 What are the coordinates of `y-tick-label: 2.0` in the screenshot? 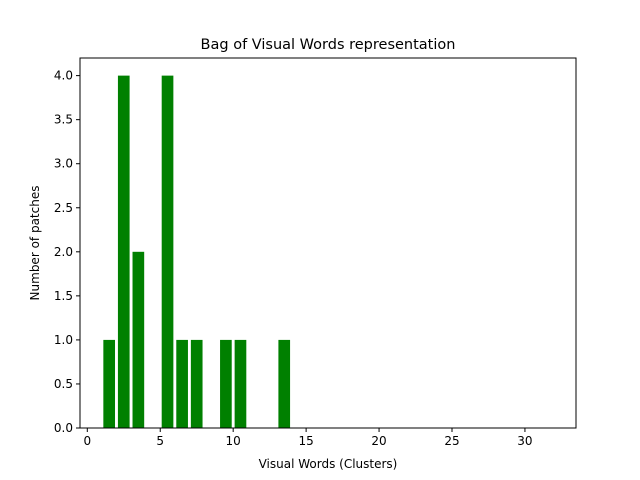 It's located at (63, 252).